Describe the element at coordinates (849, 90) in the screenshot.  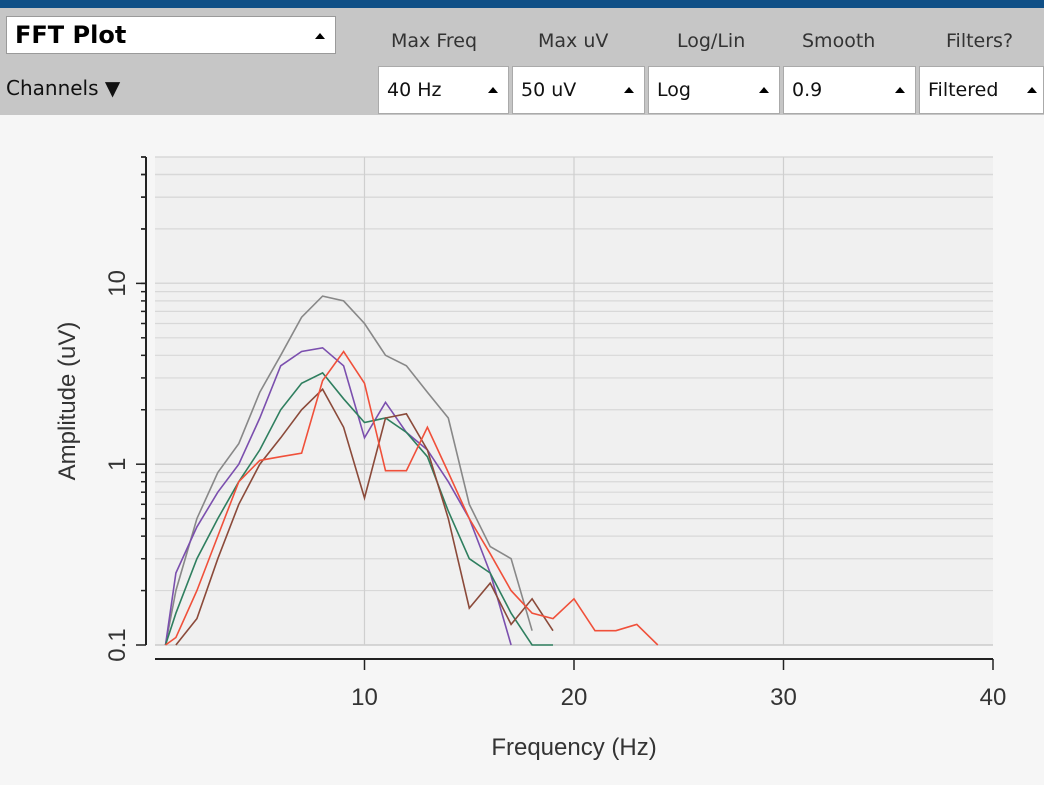
I see `smooth-select: 0.9` at that location.